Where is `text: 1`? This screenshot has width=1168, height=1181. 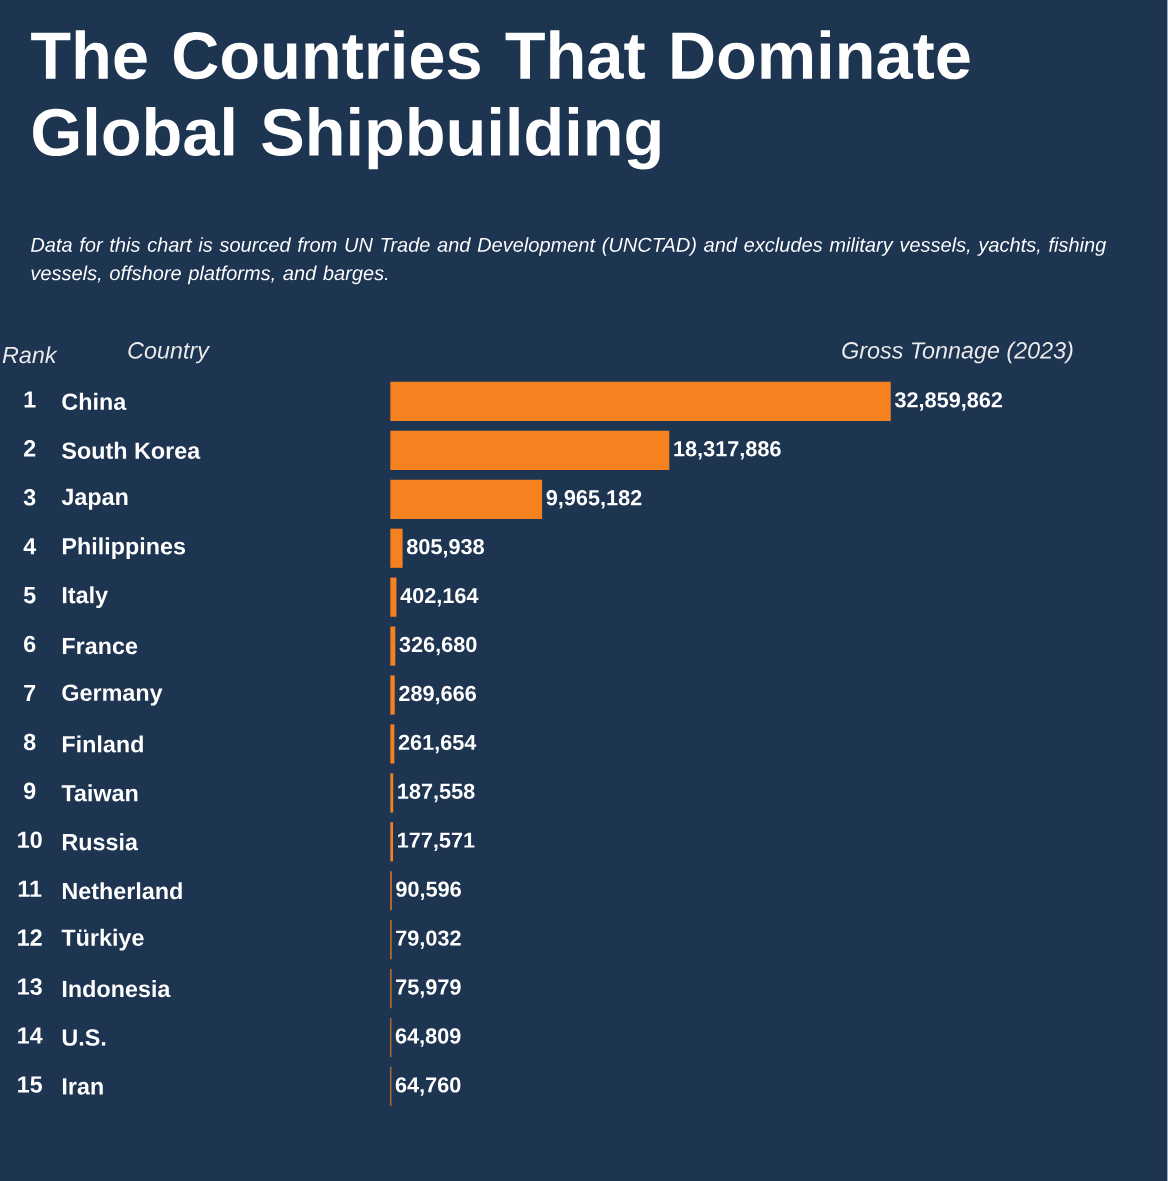
text: 1 is located at coordinates (30, 399).